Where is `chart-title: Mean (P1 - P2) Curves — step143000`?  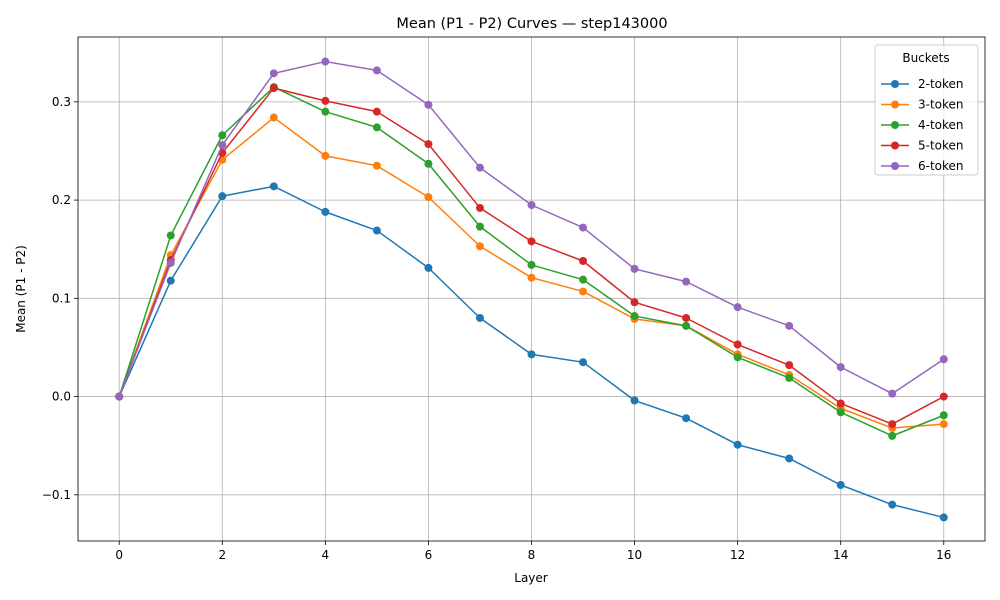 chart-title: Mean (P1 - P2) Curves — step143000 is located at coordinates (531, 24).